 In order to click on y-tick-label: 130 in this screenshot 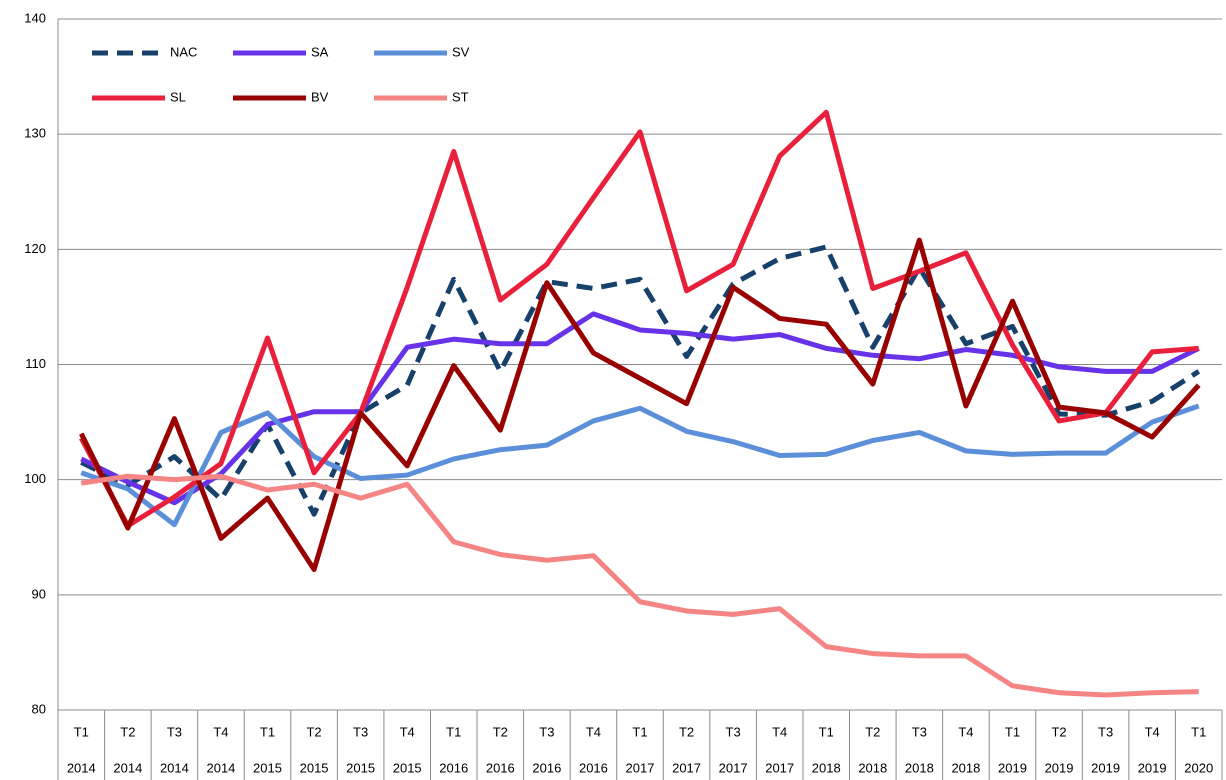, I will do `click(35, 133)`.